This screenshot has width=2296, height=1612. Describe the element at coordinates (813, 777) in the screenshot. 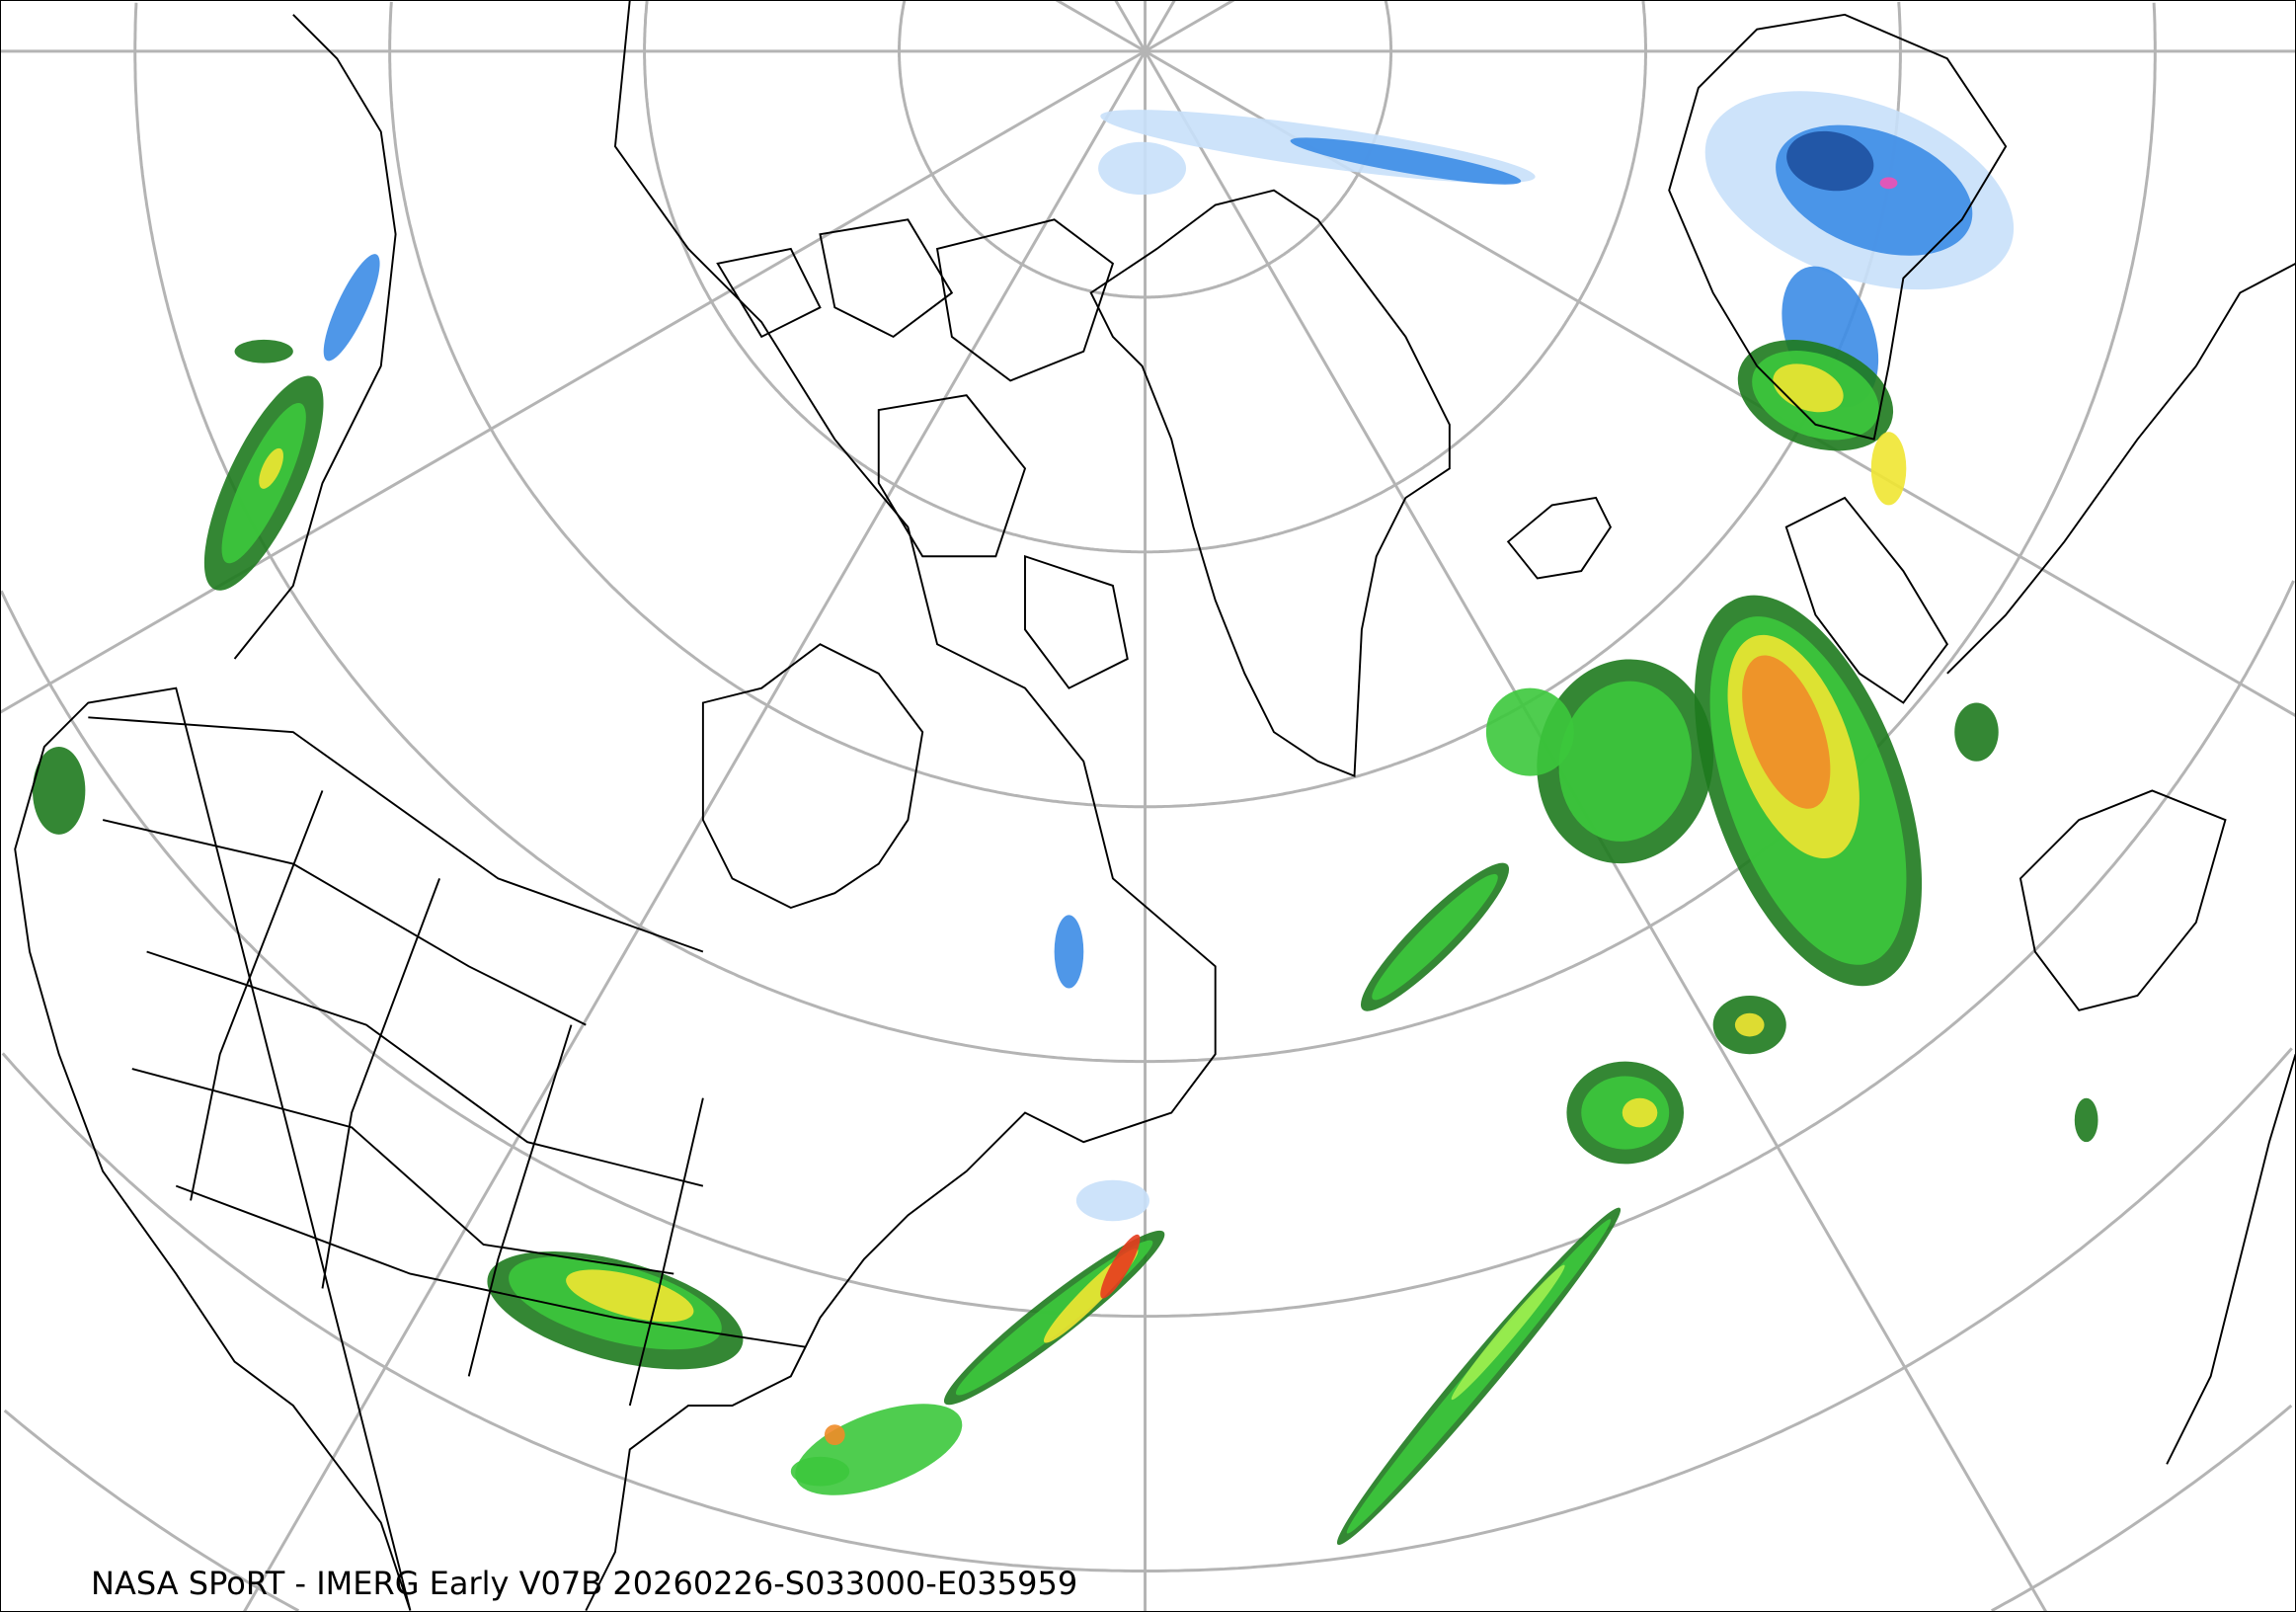

I see `hudson-bay-coast` at that location.